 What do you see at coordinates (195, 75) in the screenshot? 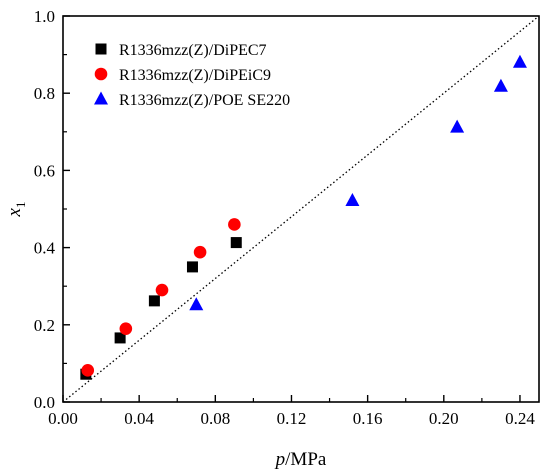
I see `legend-label: R1336mzz(Z)/DiPEiC9` at bounding box center [195, 75].